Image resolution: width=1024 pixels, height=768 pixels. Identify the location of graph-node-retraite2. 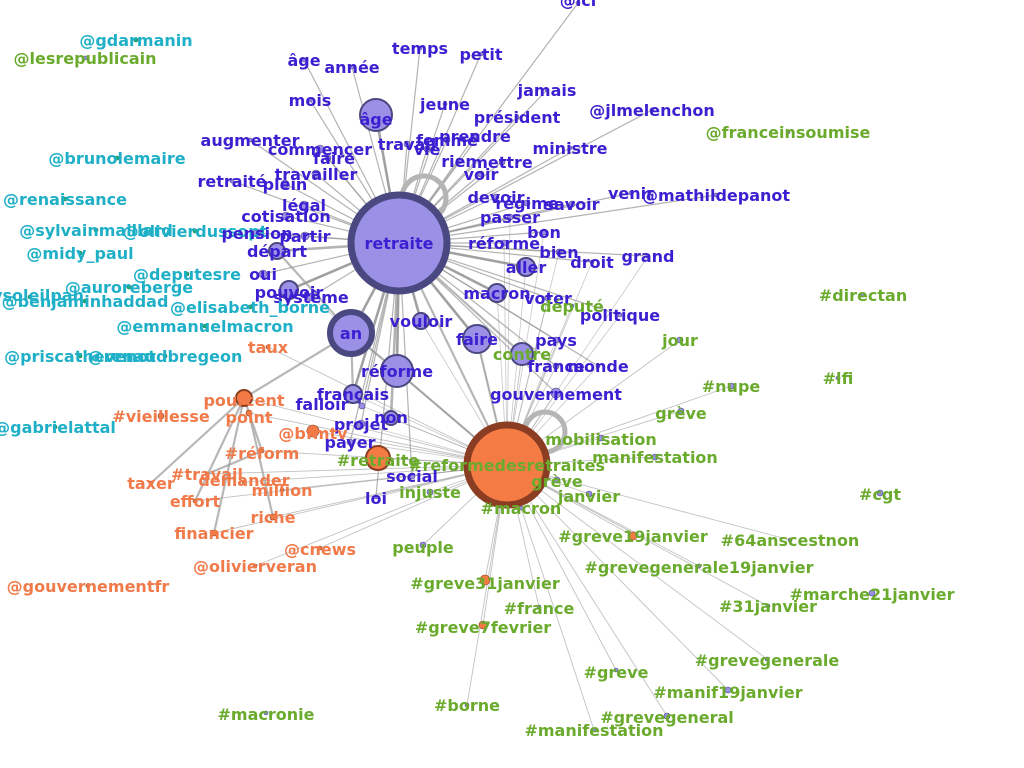
(232, 181).